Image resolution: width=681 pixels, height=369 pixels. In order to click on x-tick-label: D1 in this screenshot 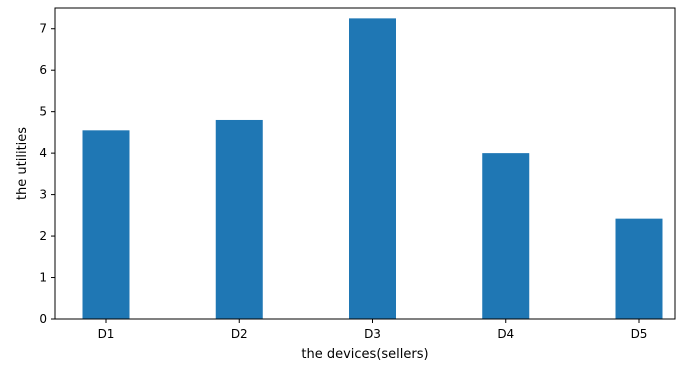, I will do `click(106, 334)`.